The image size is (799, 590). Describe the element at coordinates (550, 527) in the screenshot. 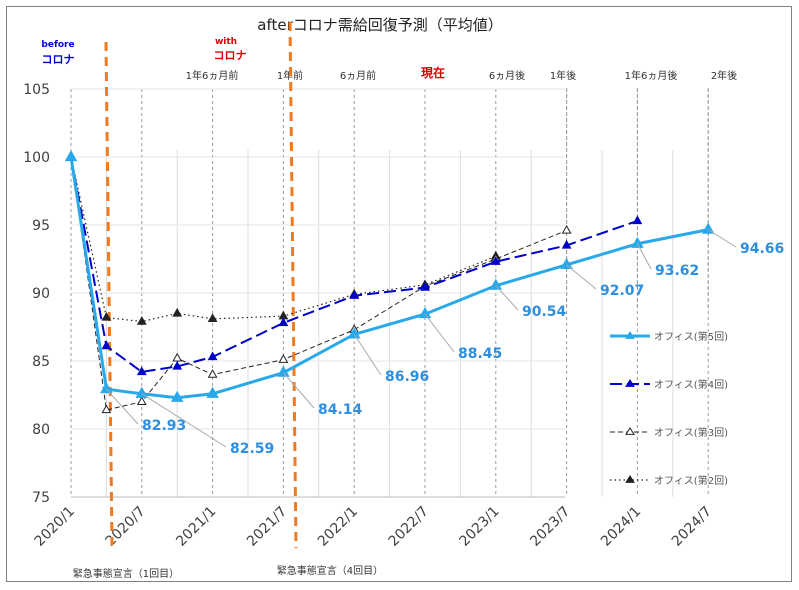

I see `x-tick-label: 2023/7` at that location.